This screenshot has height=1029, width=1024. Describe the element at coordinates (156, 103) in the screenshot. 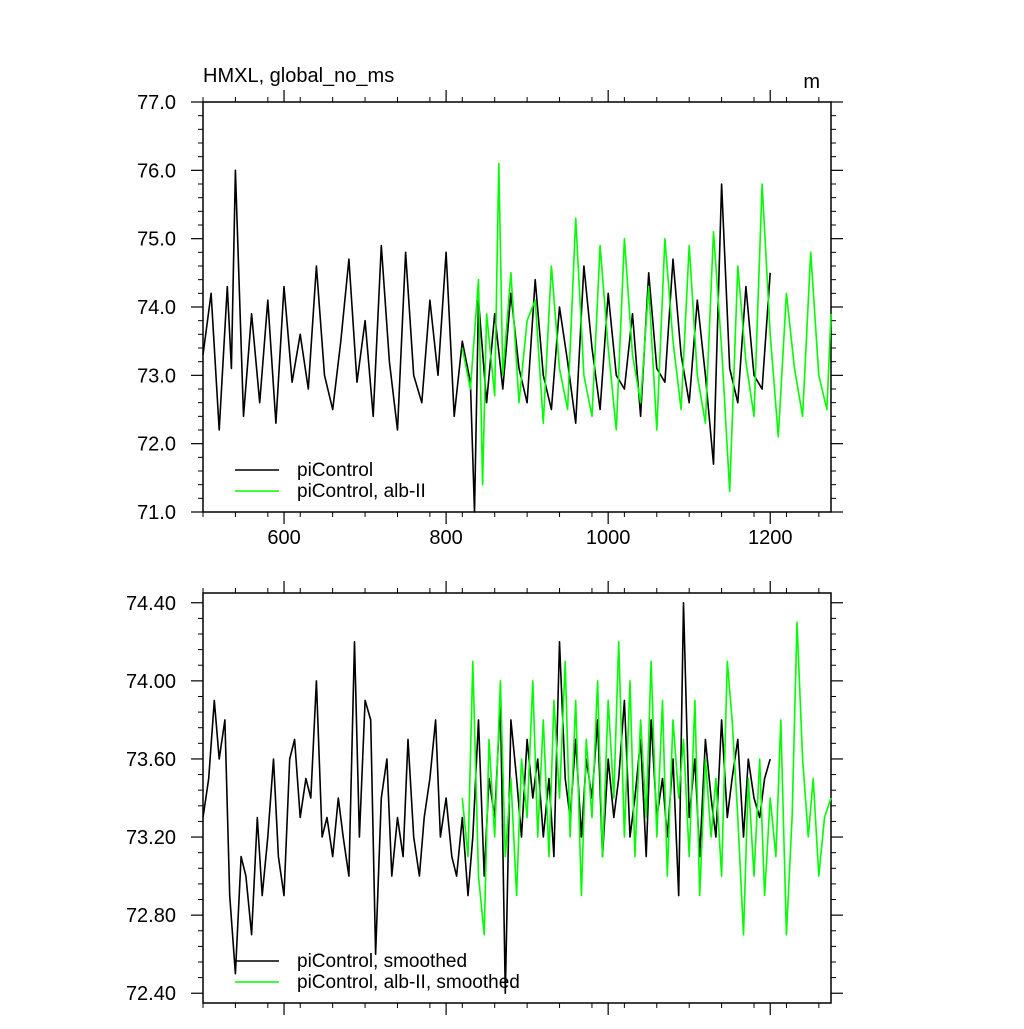

I see `y-tick-label: 77.0` at that location.